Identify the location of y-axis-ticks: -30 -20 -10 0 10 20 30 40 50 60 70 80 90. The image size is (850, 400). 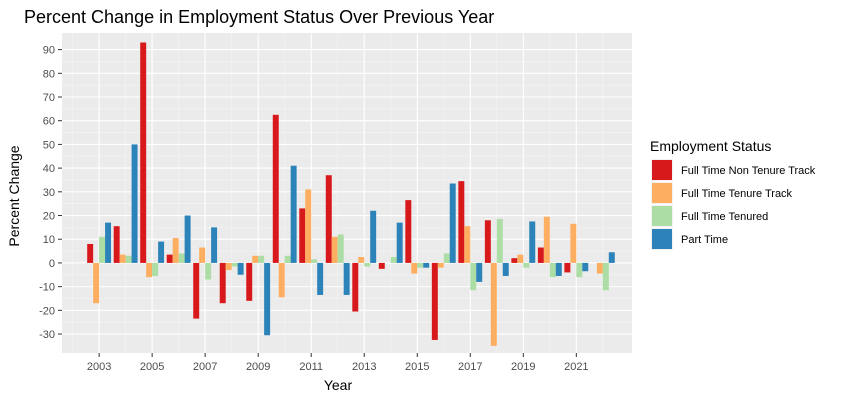
(50, 193).